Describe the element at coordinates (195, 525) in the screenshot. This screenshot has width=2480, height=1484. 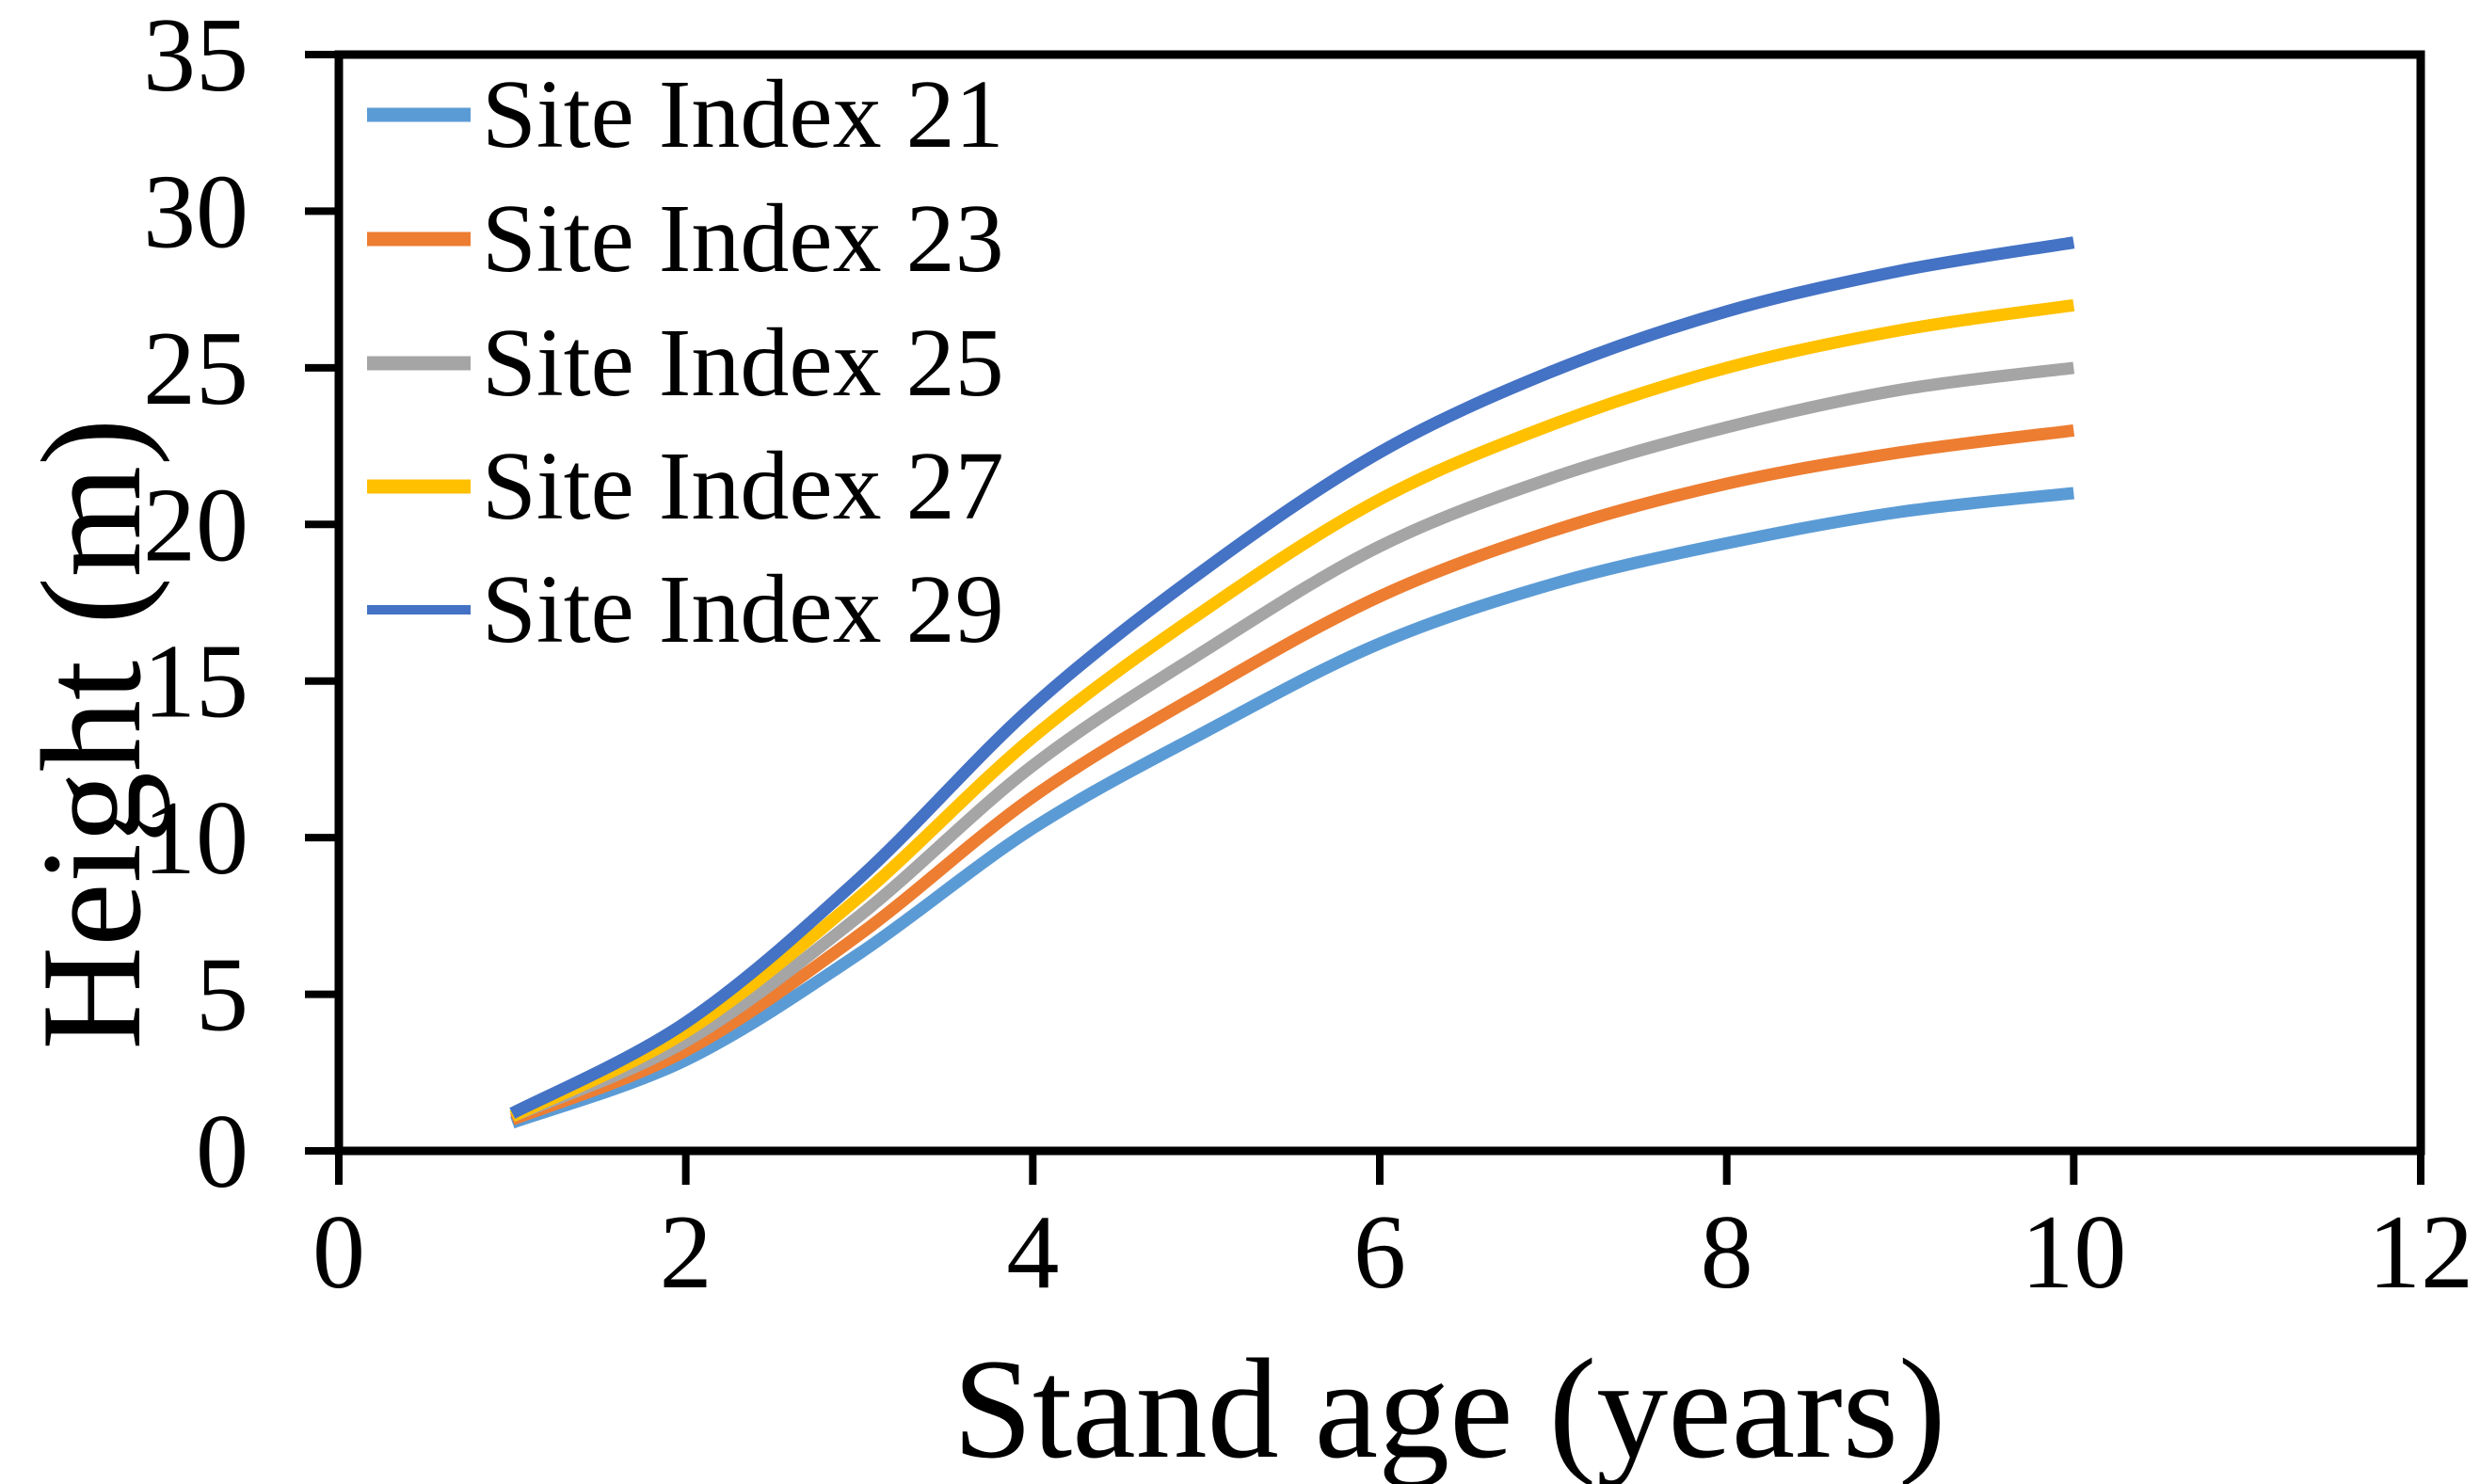
I see `y-tick-label: 20` at that location.